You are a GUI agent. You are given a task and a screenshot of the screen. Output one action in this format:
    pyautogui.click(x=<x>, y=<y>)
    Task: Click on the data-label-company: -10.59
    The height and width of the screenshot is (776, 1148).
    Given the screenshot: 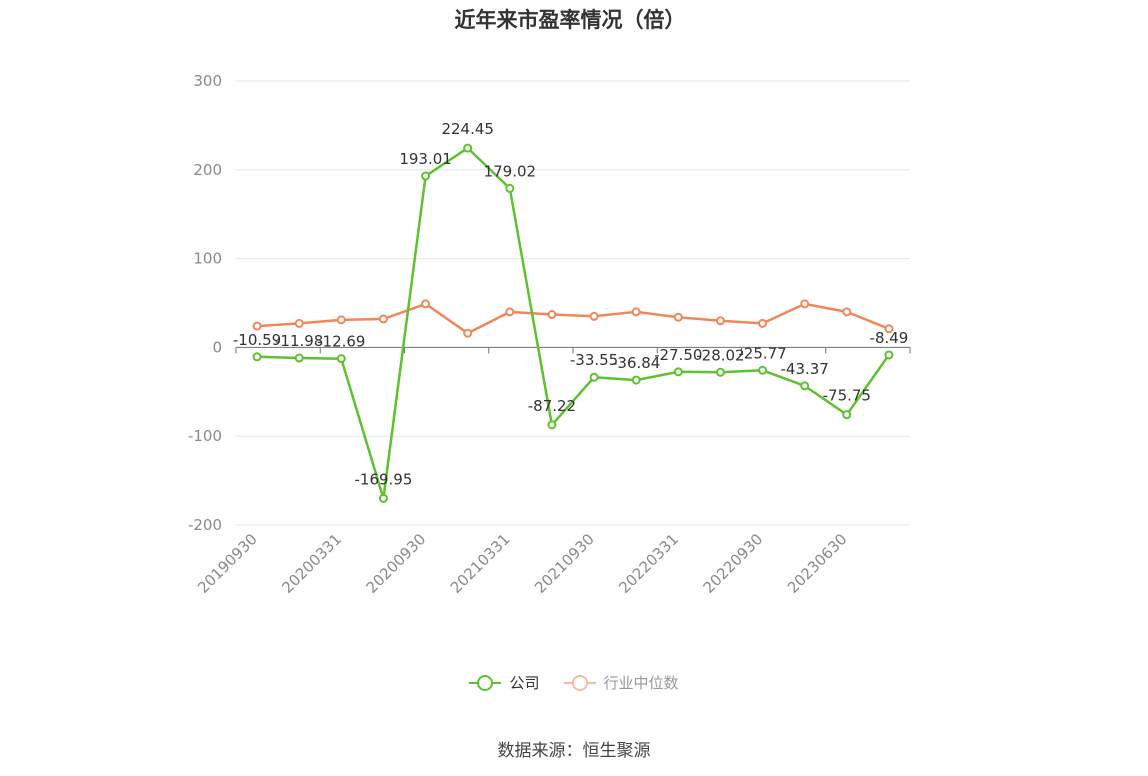 What is the action you would take?
    pyautogui.click(x=257, y=340)
    